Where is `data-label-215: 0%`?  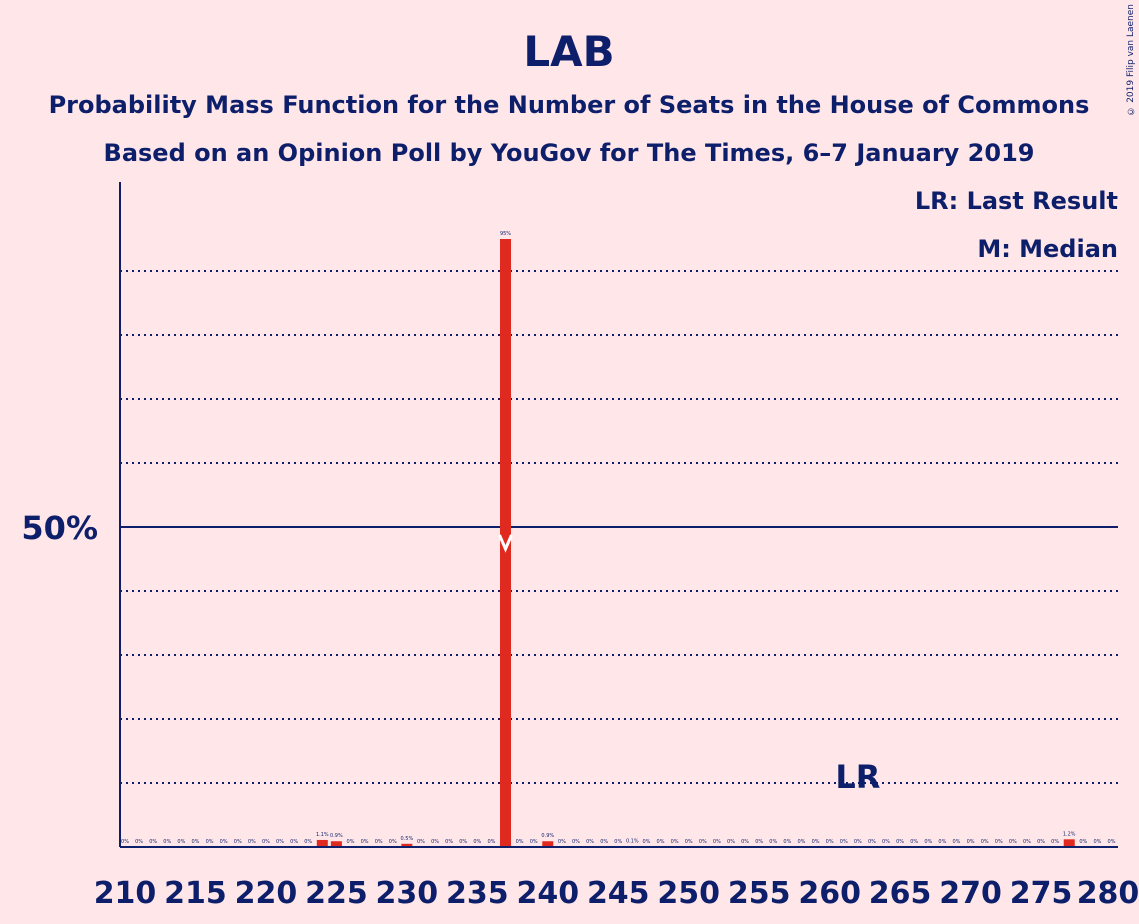
data-label-215: 0% is located at coordinates (195, 842).